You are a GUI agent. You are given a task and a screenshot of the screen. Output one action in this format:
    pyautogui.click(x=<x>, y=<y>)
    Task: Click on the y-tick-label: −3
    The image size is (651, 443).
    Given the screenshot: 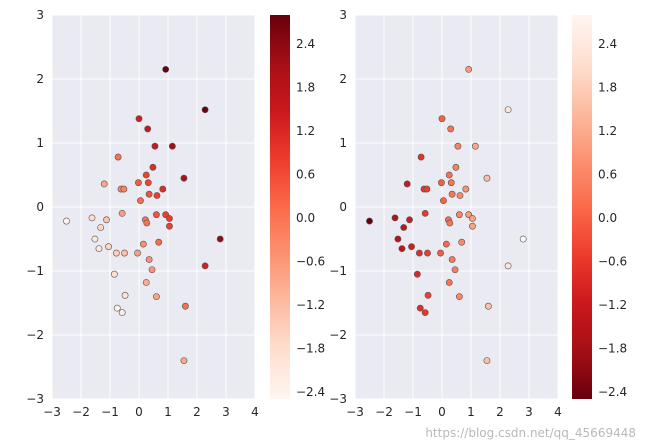 What is the action you would take?
    pyautogui.click(x=35, y=399)
    